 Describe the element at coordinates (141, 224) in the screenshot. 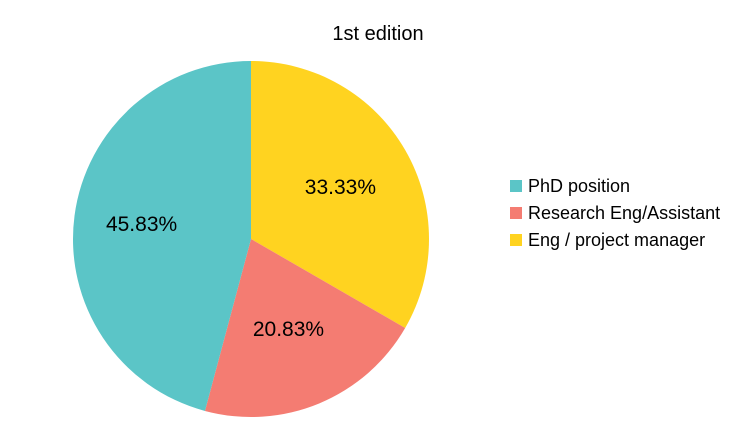

I see `slice-value-label: 45.83%` at that location.